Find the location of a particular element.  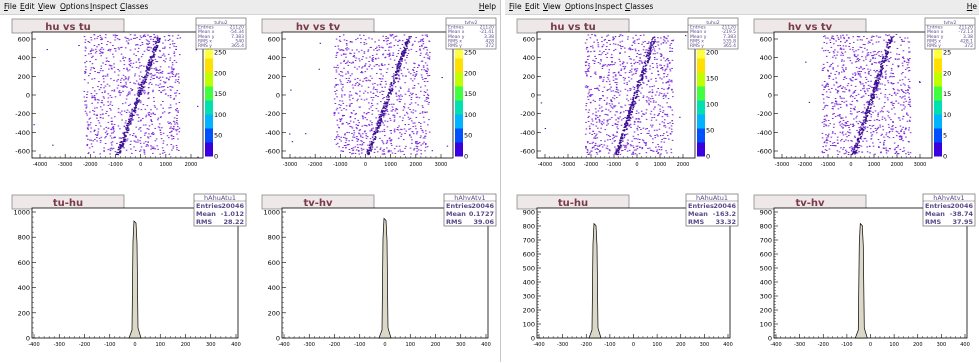

x-tick-label: 0 is located at coordinates (384, 345).